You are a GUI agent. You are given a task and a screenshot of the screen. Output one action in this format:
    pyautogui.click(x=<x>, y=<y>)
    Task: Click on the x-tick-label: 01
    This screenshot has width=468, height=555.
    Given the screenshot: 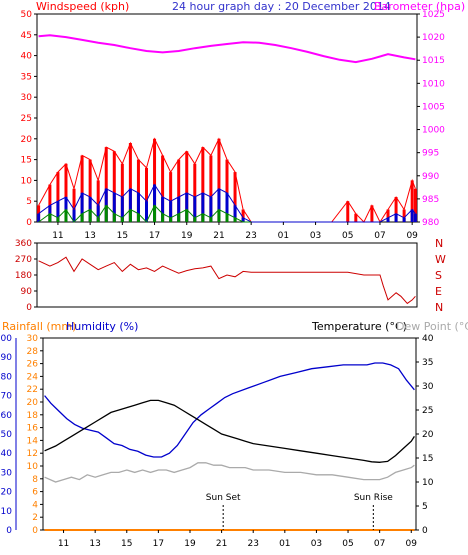 What is the action you would take?
    pyautogui.click(x=283, y=236)
    